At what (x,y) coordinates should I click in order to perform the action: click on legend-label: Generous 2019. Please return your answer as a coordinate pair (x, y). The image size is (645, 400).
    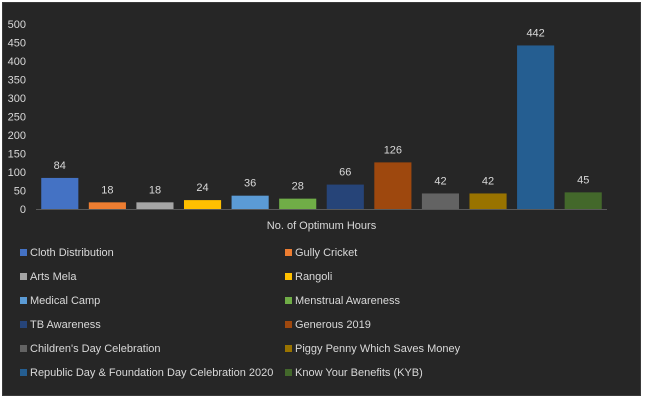
    Looking at the image, I should click on (333, 325).